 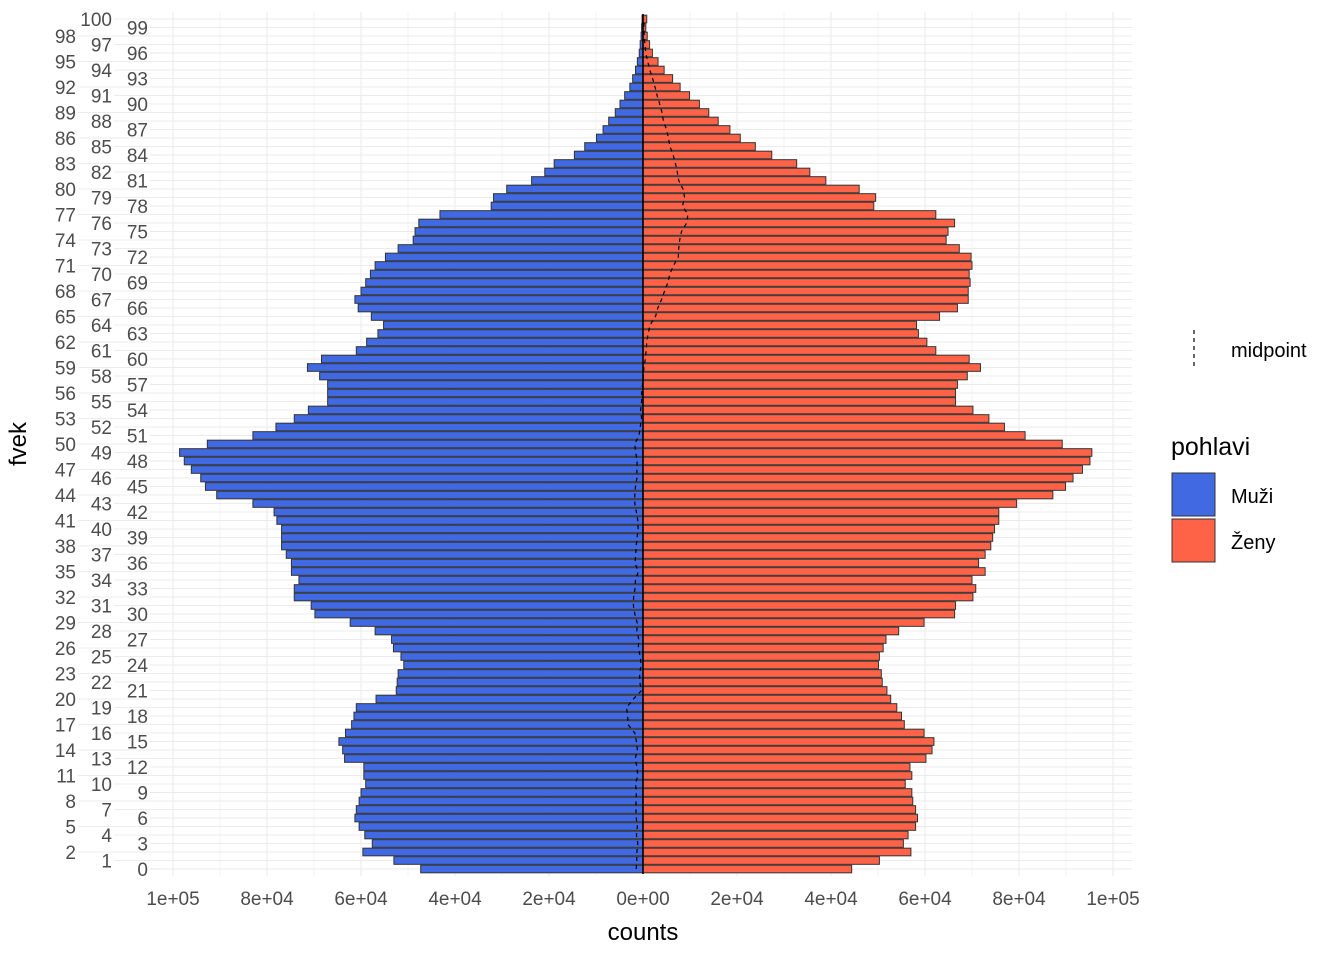 What do you see at coordinates (66, 777) in the screenshot?
I see `y-tick-label: 11` at bounding box center [66, 777].